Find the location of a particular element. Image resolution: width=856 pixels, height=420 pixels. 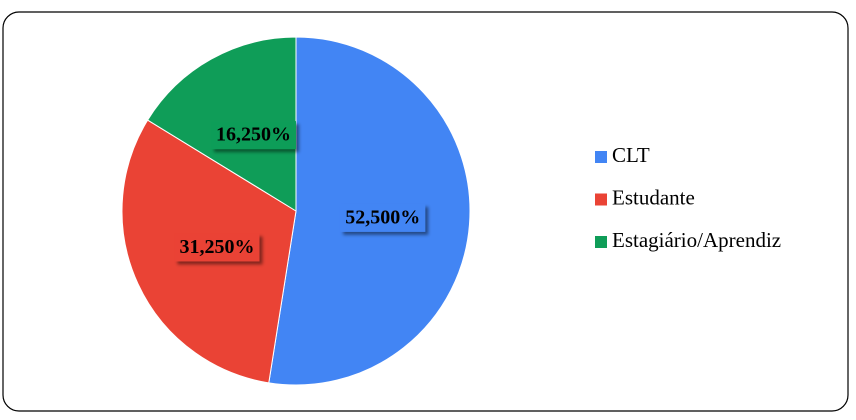

legend-label: Estagiário/Aprendiz is located at coordinates (696, 240).